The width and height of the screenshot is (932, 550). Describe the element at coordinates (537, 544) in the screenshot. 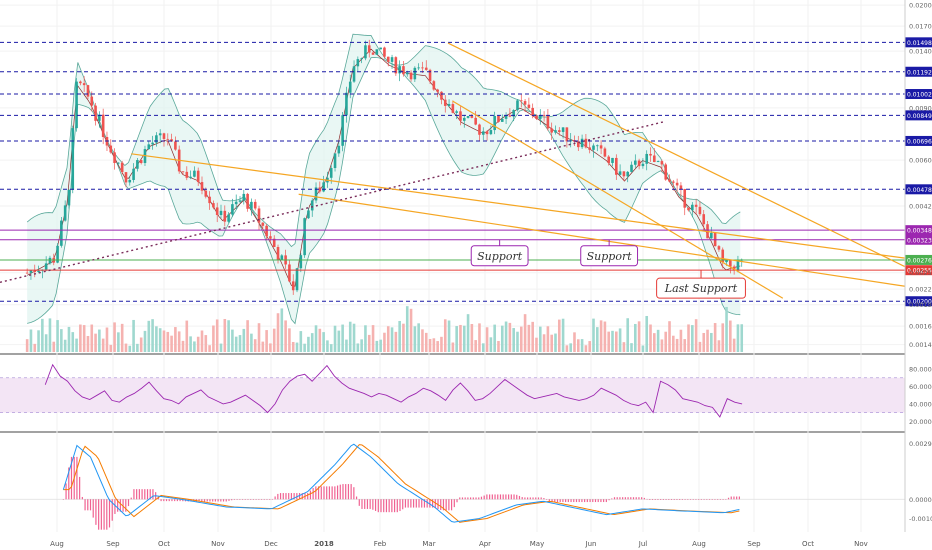

I see `x-tick-label: May` at that location.